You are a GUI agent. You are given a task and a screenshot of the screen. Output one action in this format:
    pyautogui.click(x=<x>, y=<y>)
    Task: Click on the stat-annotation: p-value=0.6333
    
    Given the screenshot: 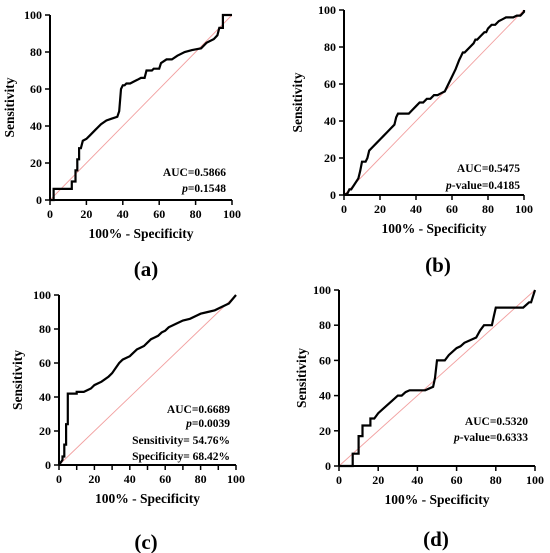 What is the action you would take?
    pyautogui.click(x=490, y=438)
    